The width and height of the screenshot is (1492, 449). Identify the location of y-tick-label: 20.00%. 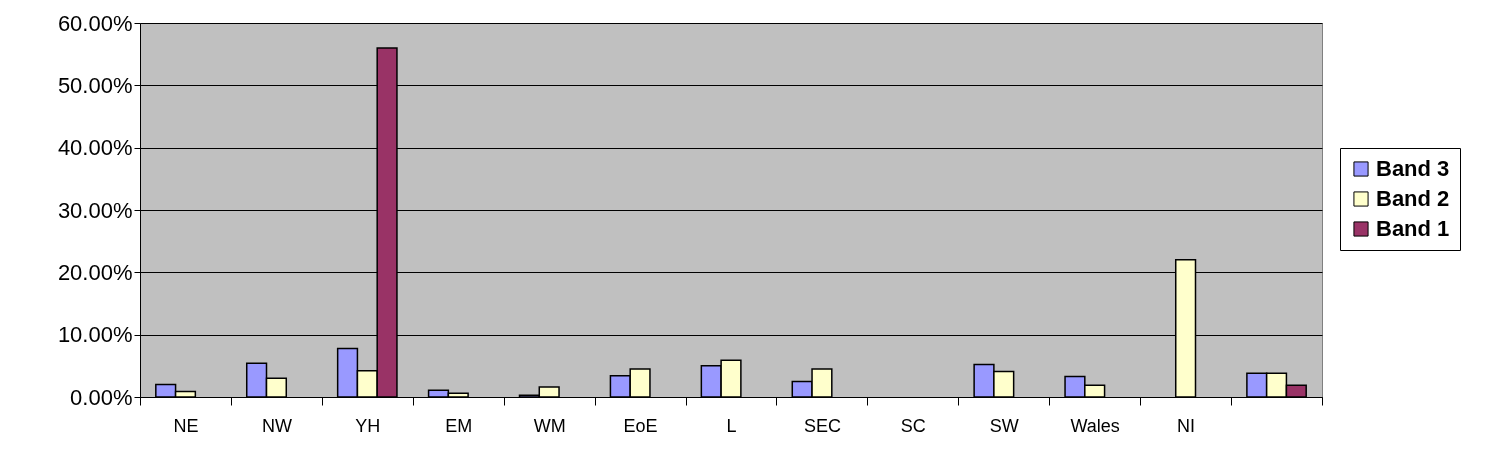
(95, 272).